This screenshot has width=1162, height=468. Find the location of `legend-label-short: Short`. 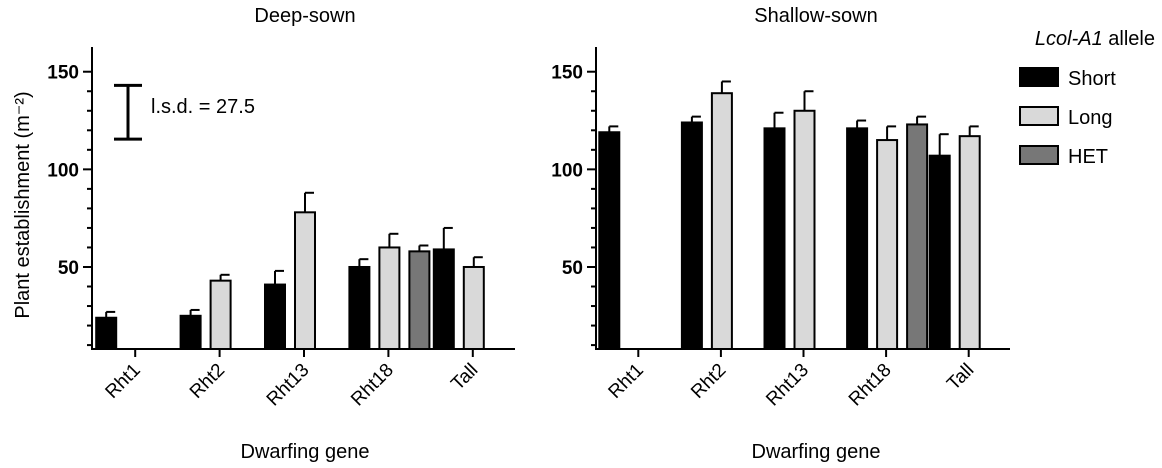

legend-label-short: Short is located at coordinates (1092, 79).